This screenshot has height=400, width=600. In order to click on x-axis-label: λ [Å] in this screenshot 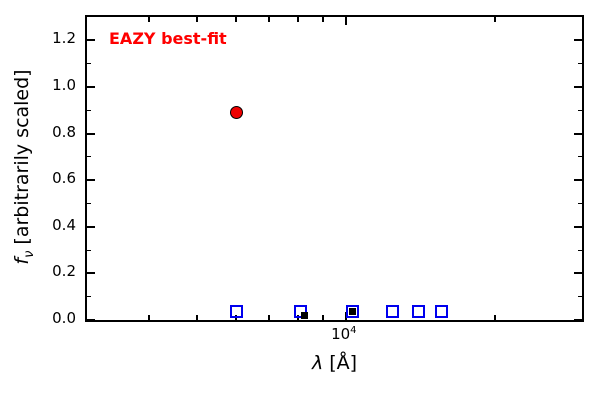, I will do `click(334, 363)`.